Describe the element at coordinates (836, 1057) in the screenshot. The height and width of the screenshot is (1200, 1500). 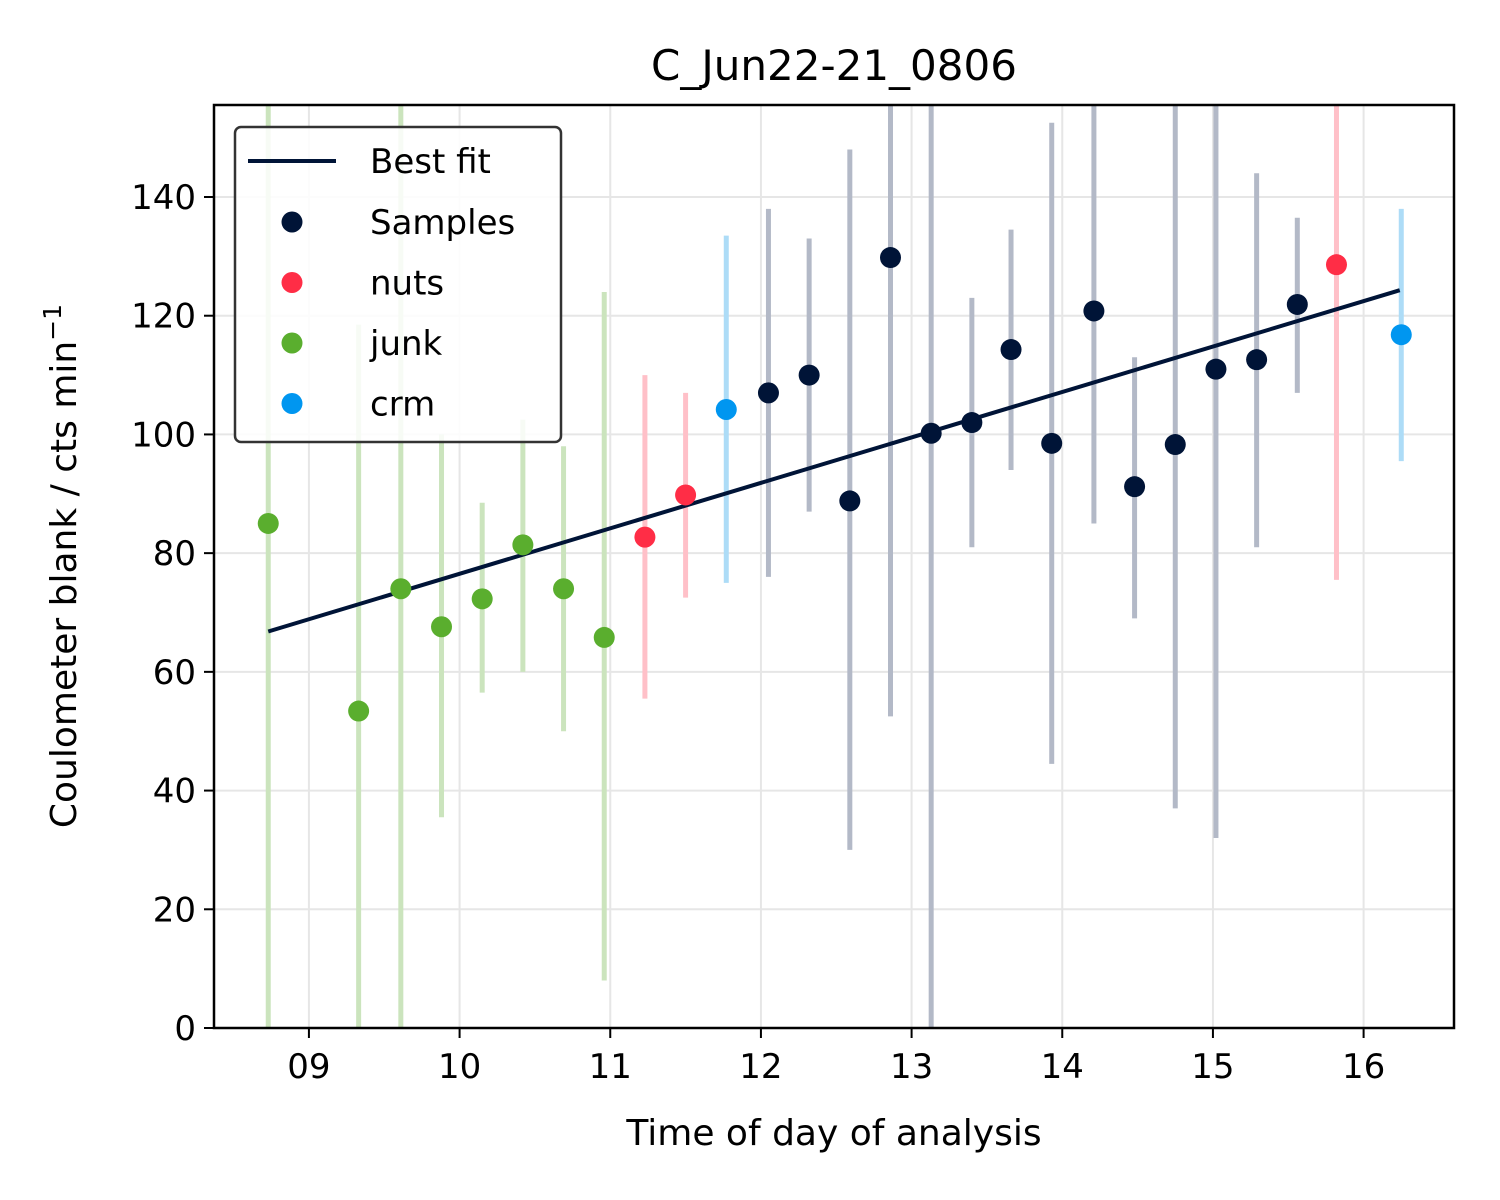
I see `x-axis-ticks: 09 10 11 12 13 14 15 16` at that location.